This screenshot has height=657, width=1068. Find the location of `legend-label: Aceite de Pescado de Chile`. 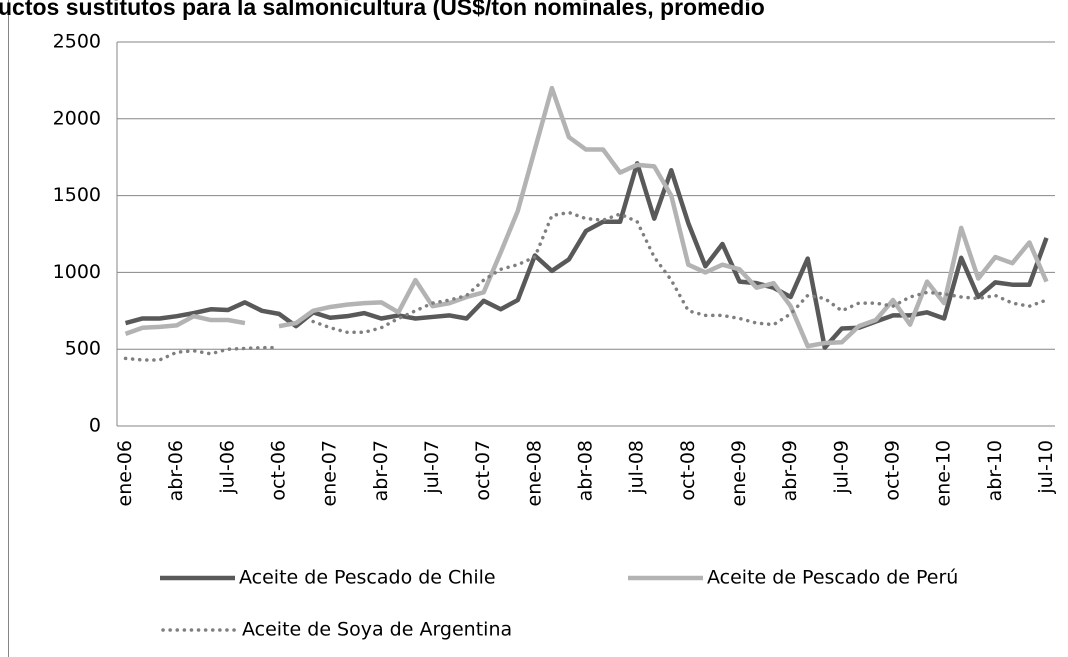

legend-label: Aceite de Pescado de Chile is located at coordinates (367, 578).